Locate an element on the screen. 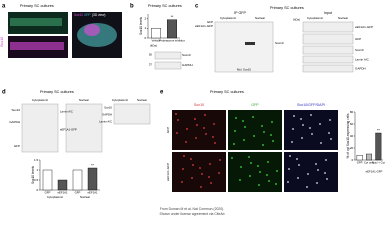 The image size is (385, 240). label: Lamin A/C is located at coordinates (105, 122).